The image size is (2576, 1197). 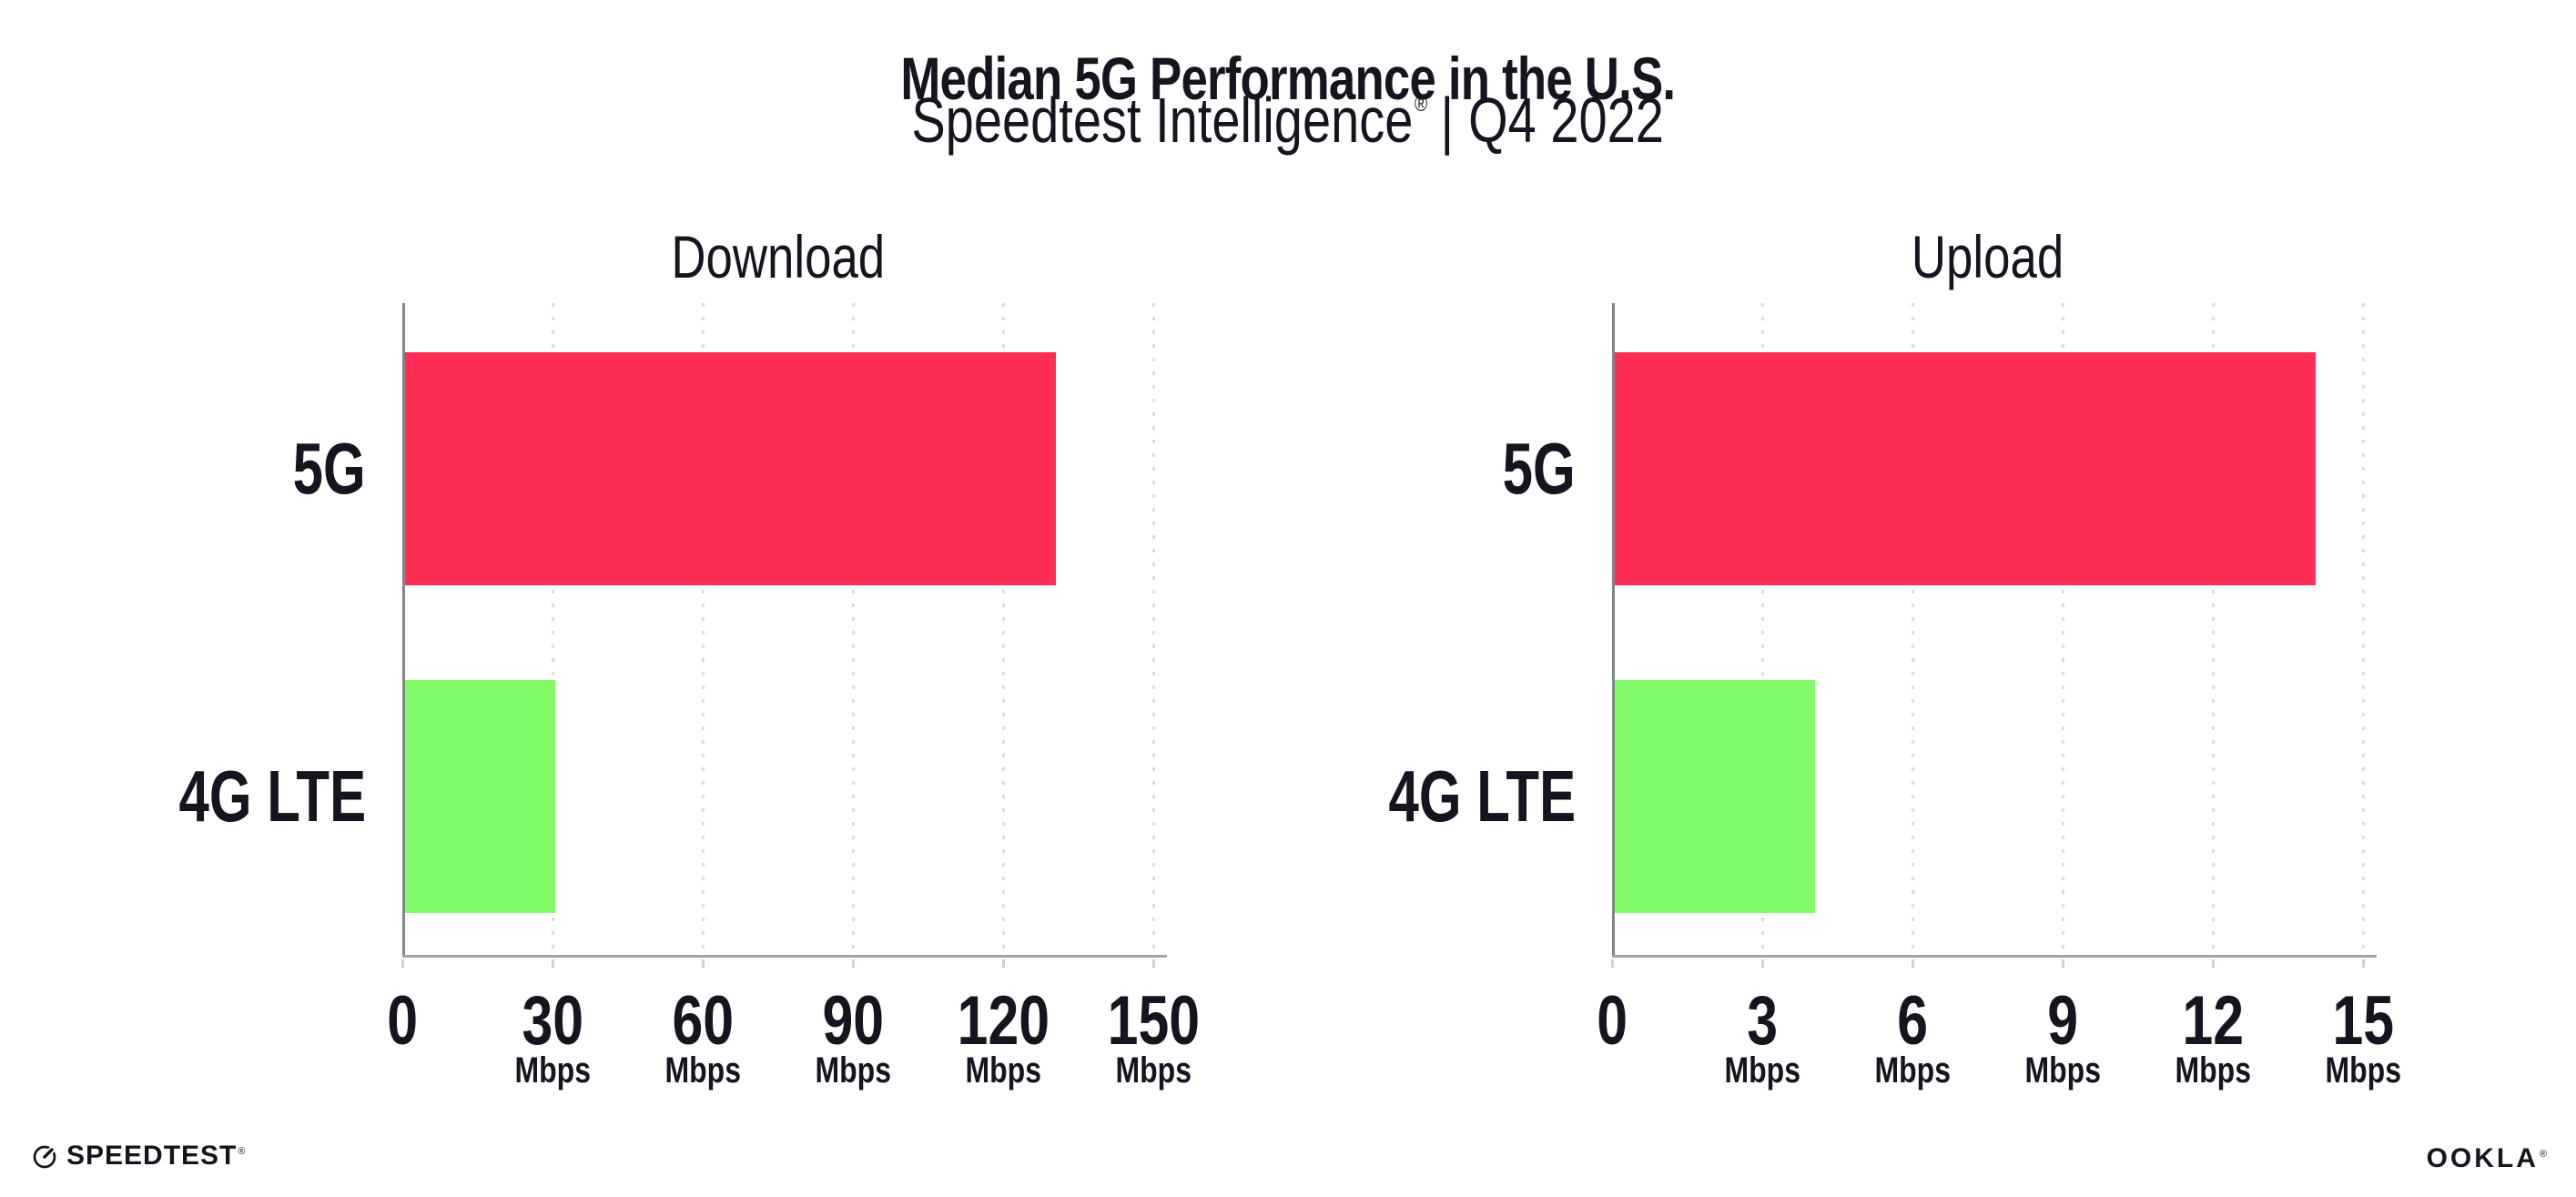 I want to click on upload-chart-title-text: Upload, so click(x=1987, y=257).